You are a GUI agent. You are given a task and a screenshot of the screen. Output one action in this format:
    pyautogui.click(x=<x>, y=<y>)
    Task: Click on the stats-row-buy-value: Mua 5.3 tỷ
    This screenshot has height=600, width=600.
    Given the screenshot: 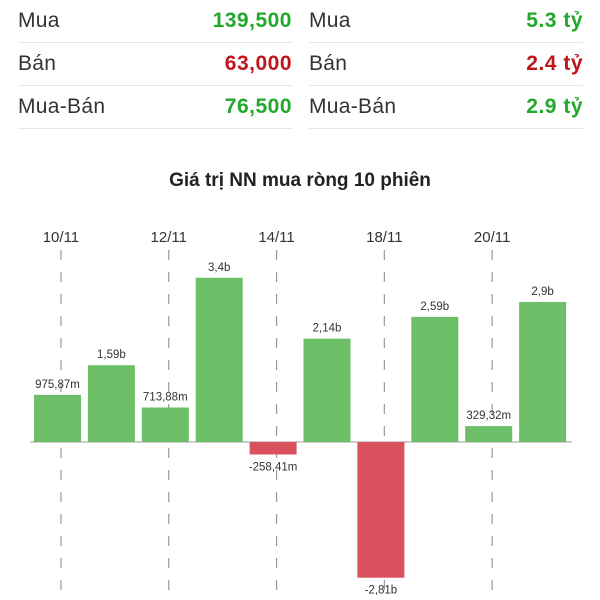 What is the action you would take?
    pyautogui.click(x=446, y=21)
    